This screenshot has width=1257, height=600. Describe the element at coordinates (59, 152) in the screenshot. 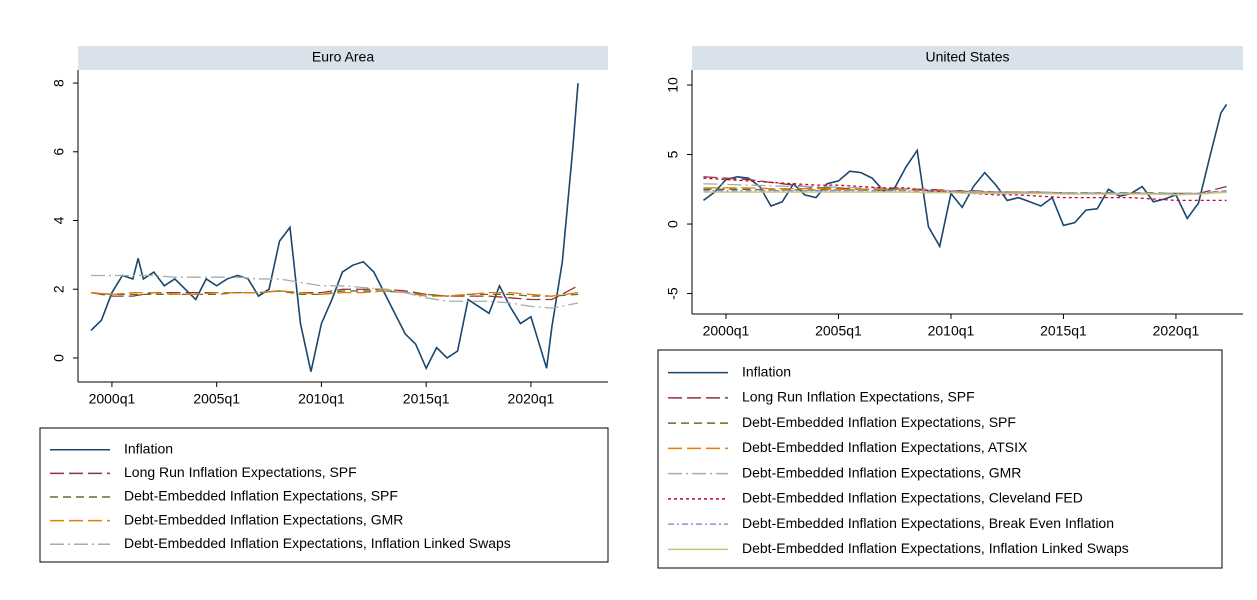

I see `y-tick-label: 6` at that location.